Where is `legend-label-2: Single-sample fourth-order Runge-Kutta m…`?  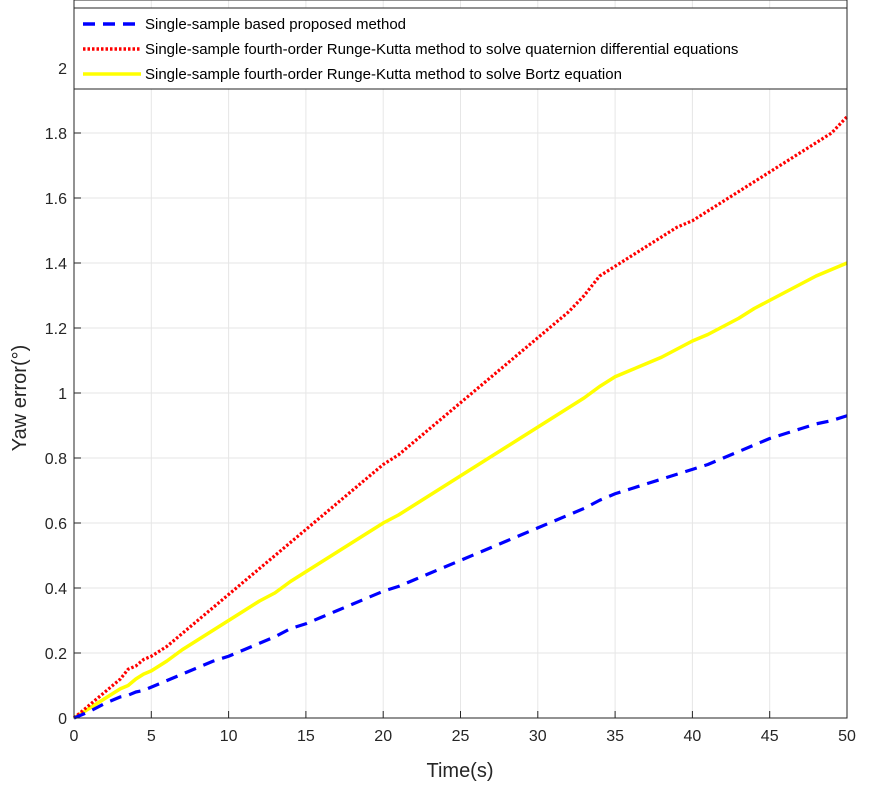
legend-label-2: Single-sample fourth-order Runge-Kutta m… is located at coordinates (383, 74).